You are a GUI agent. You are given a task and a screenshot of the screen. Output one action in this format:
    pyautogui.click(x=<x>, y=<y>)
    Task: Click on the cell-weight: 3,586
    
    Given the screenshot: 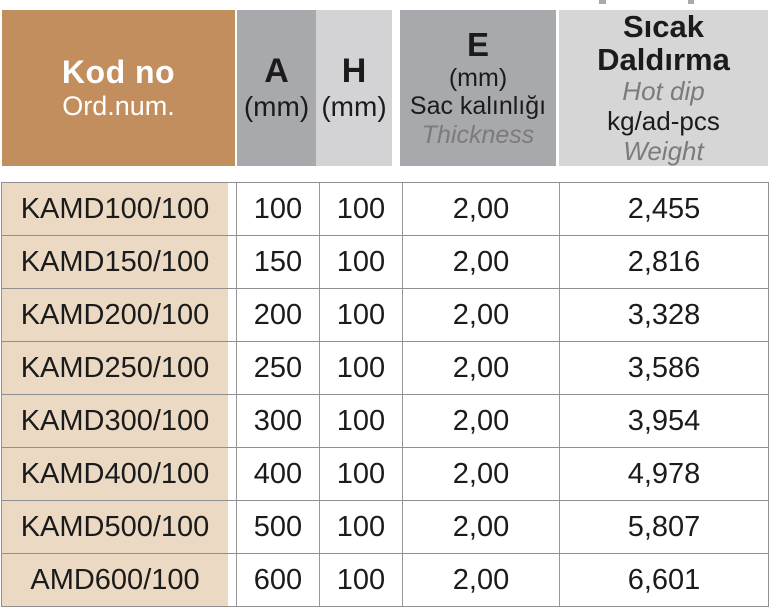 What is the action you would take?
    pyautogui.click(x=663, y=368)
    